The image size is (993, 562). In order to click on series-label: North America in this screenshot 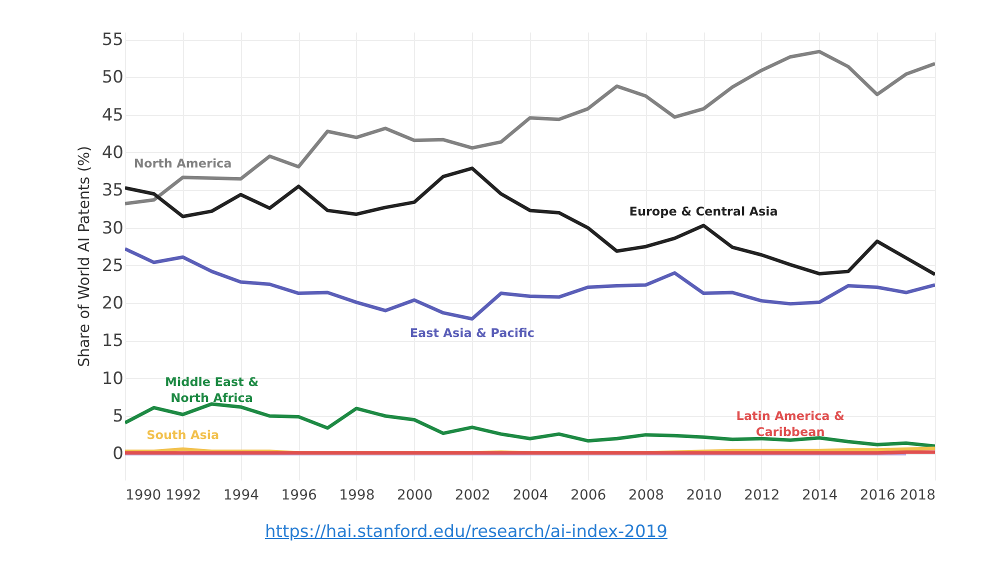, I will do `click(183, 163)`.